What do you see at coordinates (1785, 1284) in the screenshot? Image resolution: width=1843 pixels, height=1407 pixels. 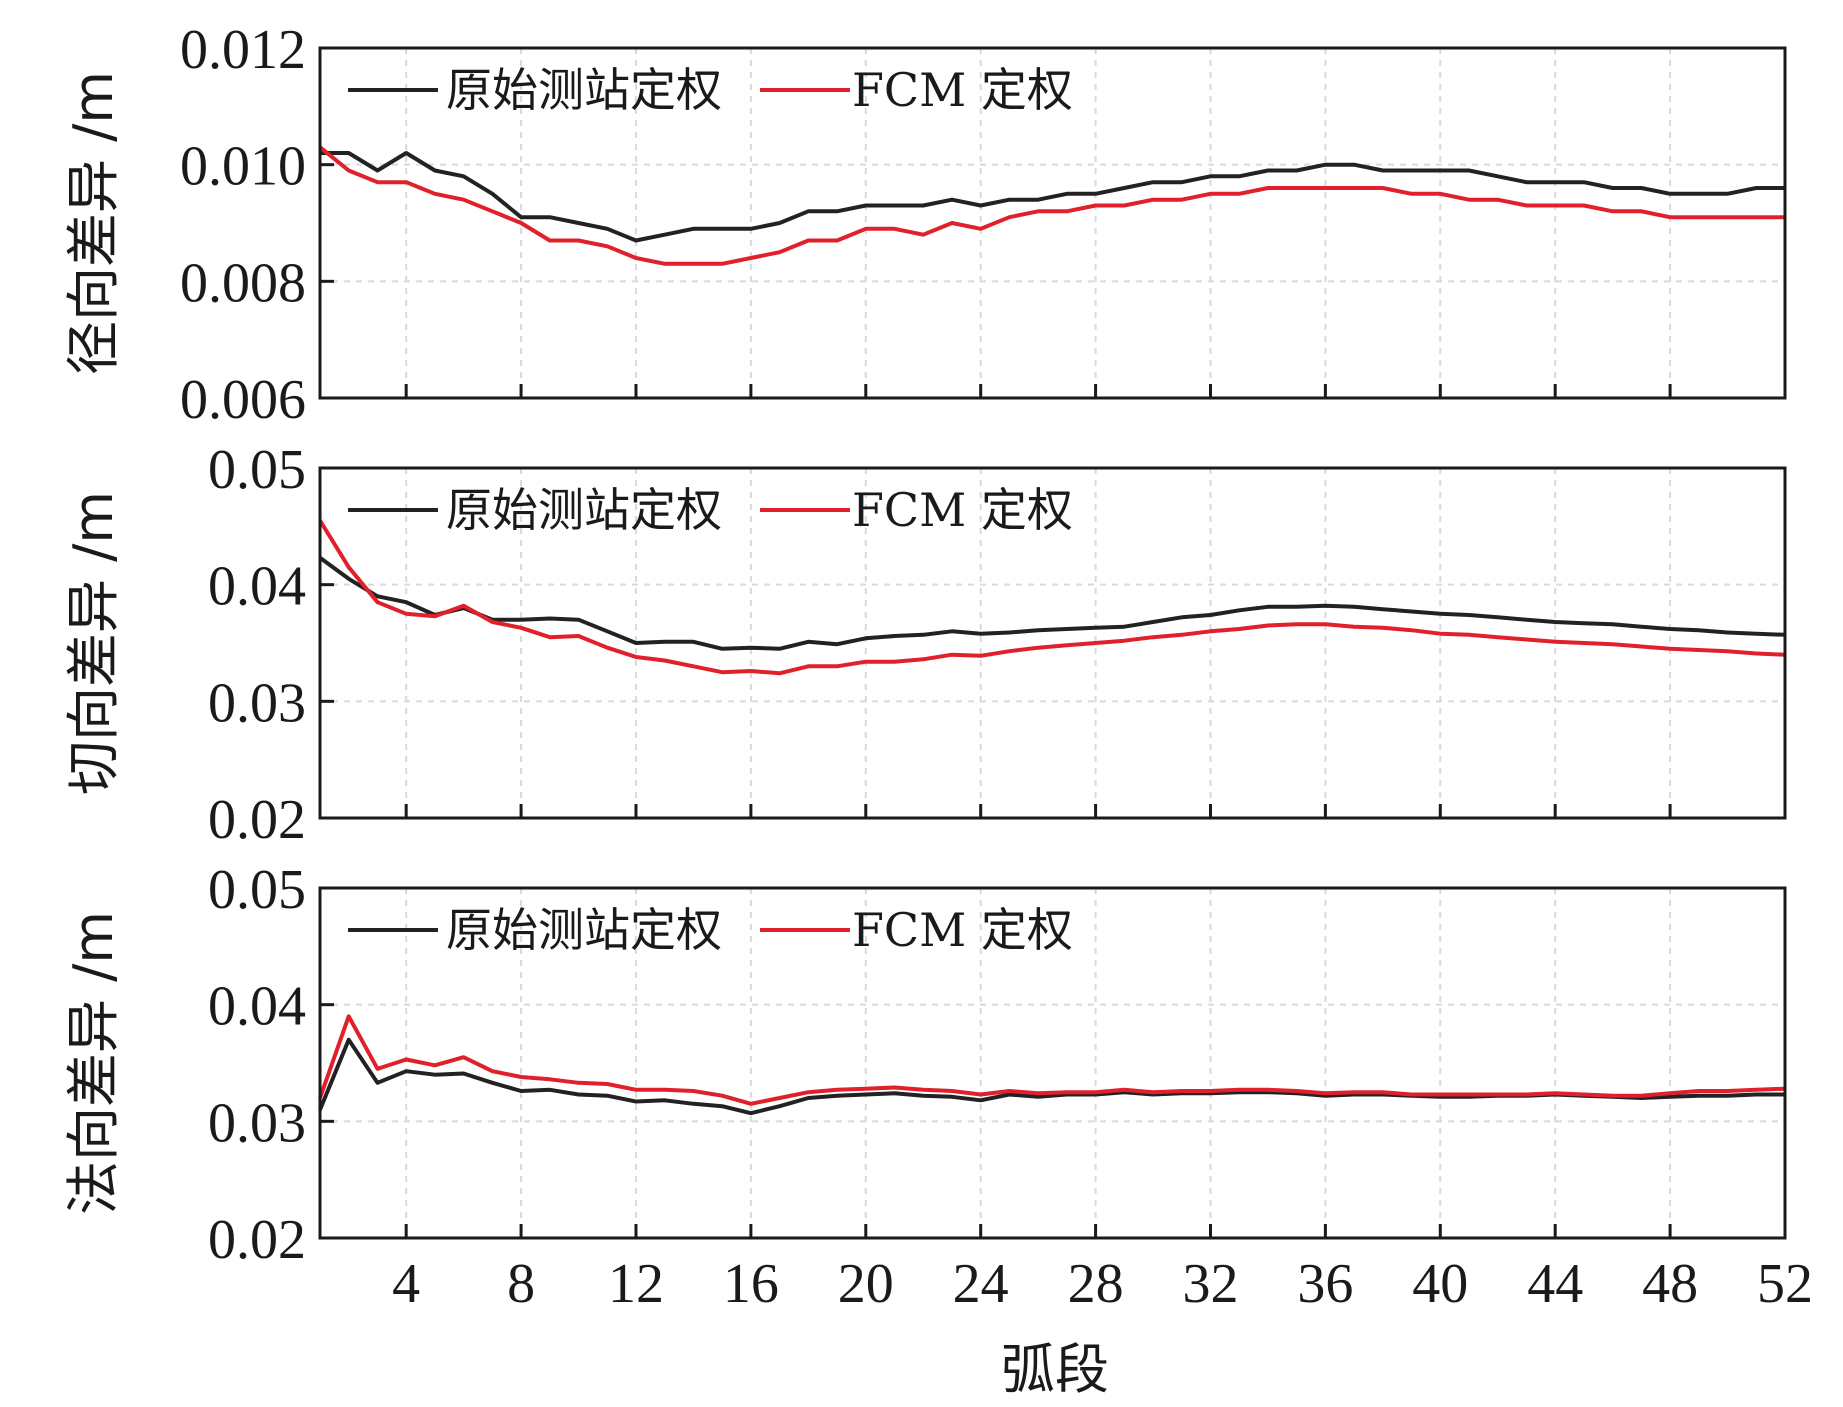 I see `x-tick-label: 52` at bounding box center [1785, 1284].